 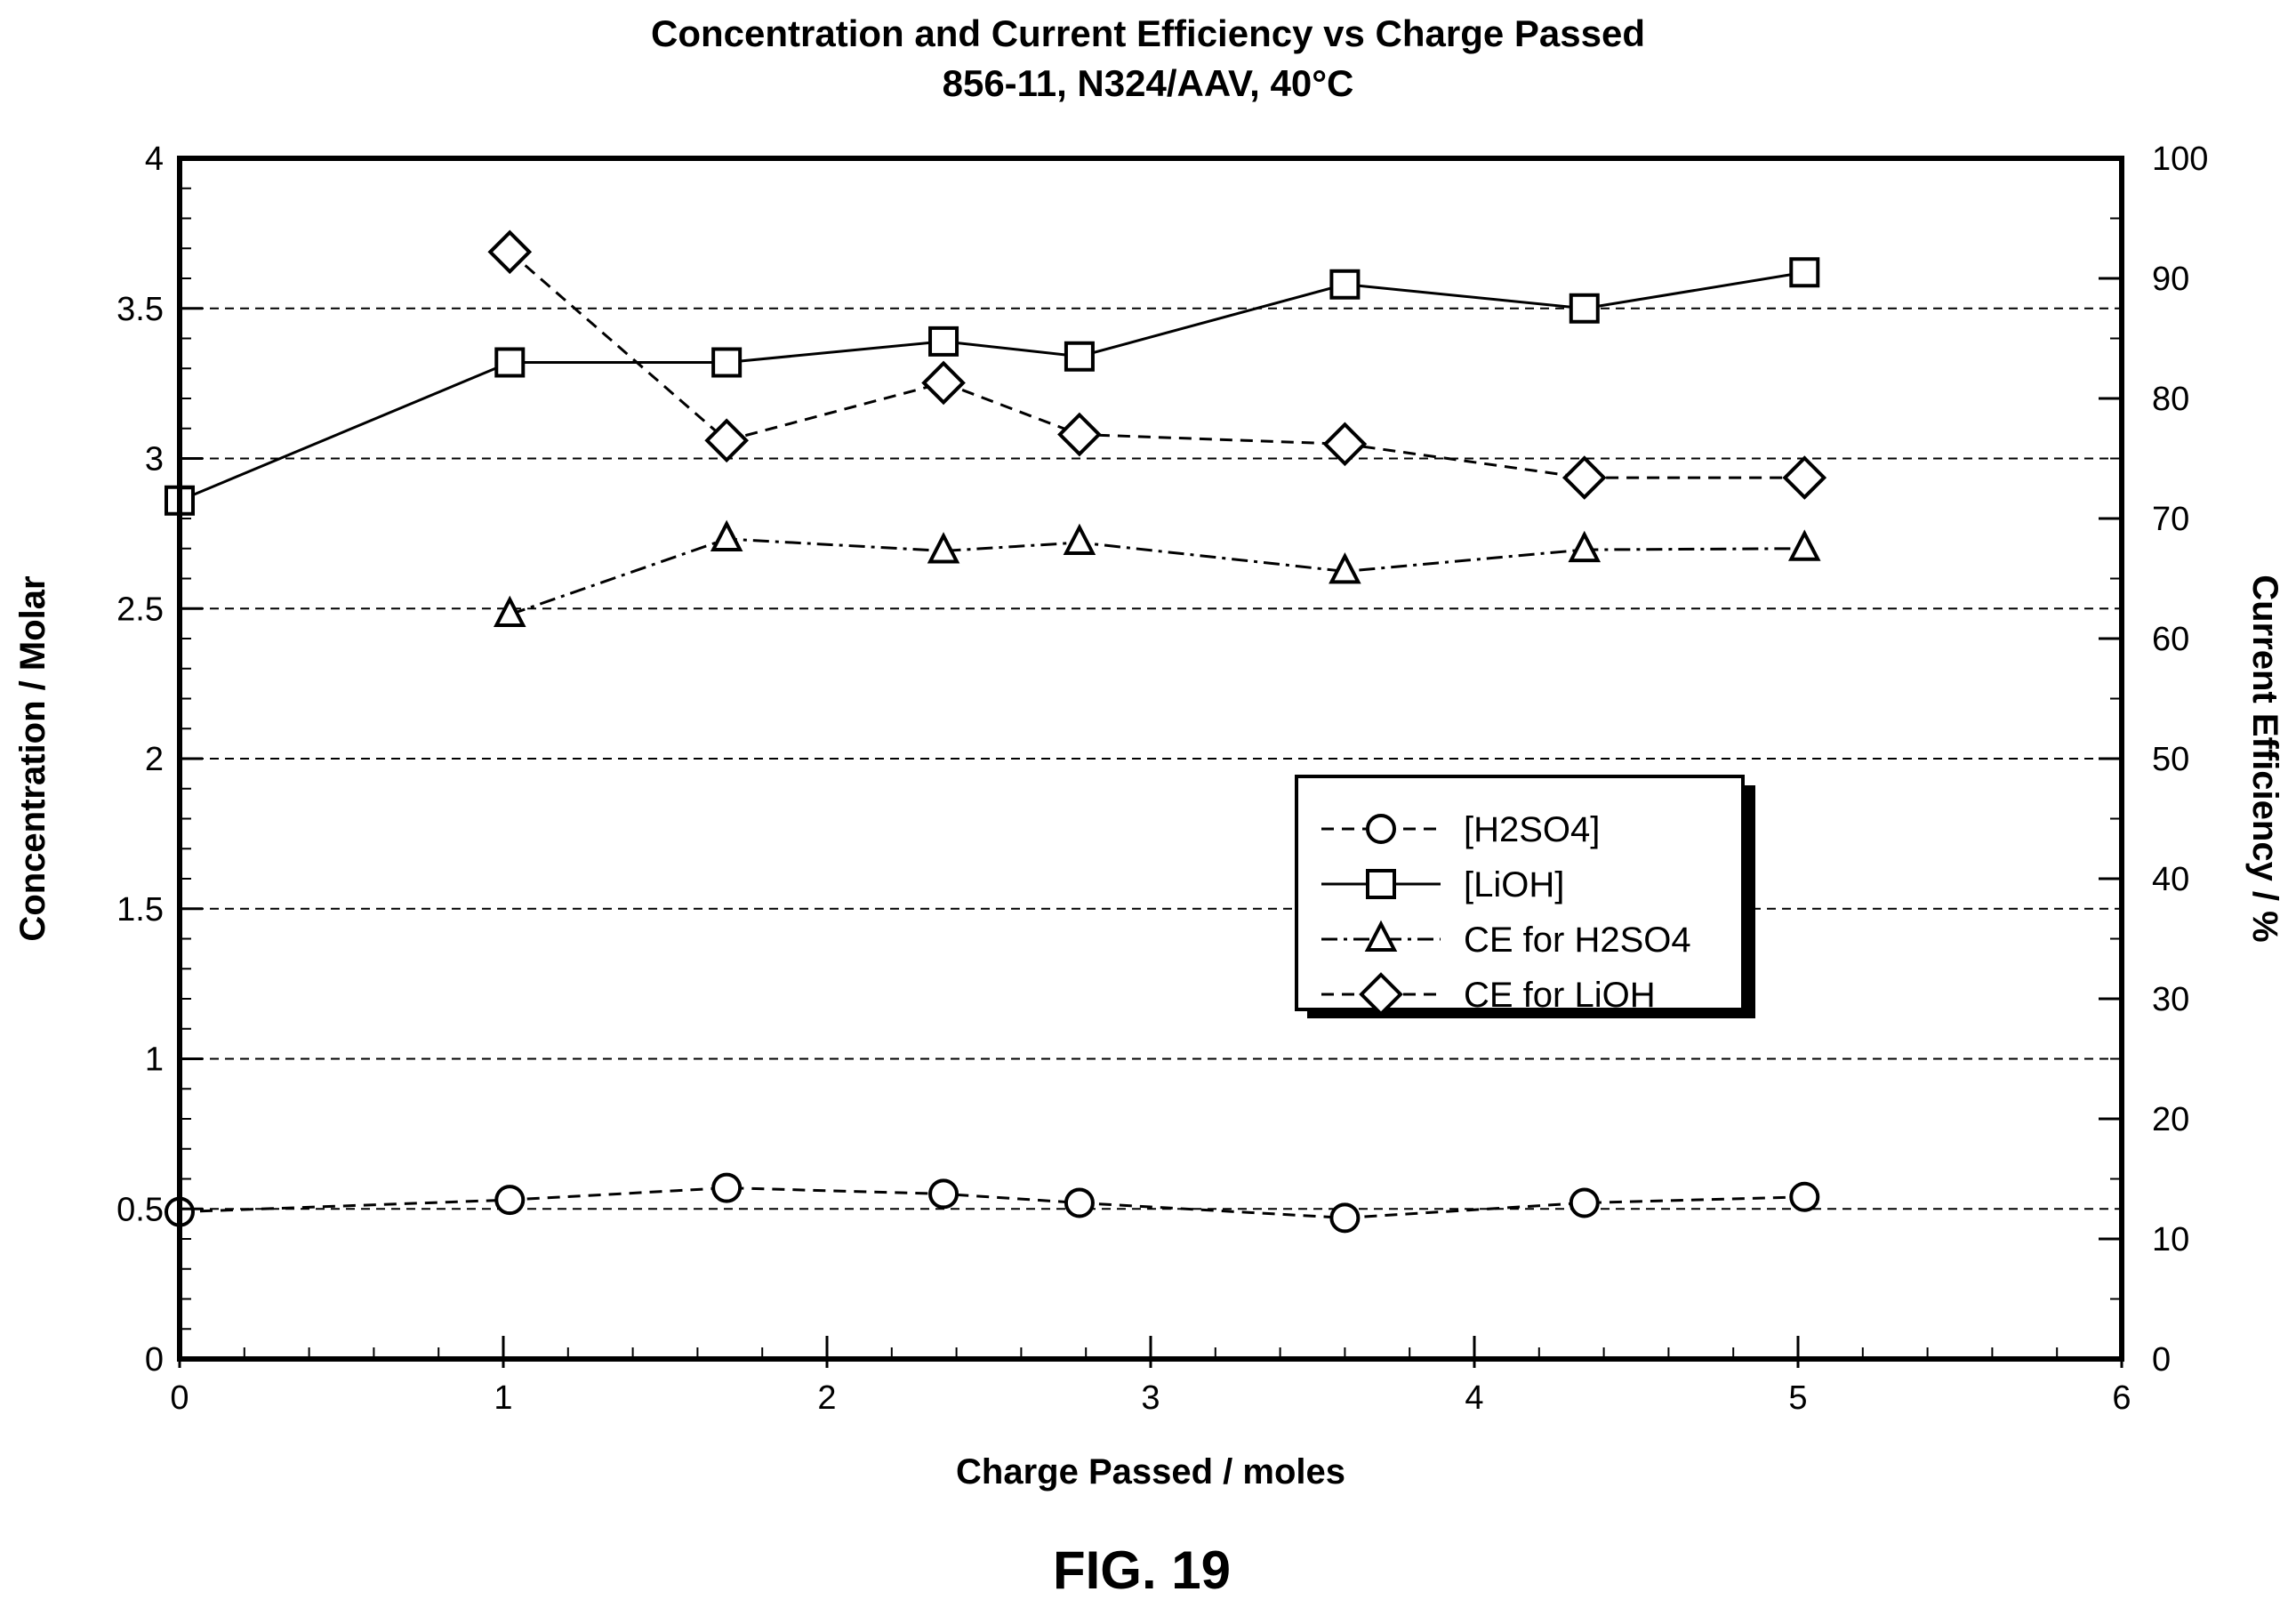 I want to click on legend-label: CE for LiOH, so click(x=1560, y=996).